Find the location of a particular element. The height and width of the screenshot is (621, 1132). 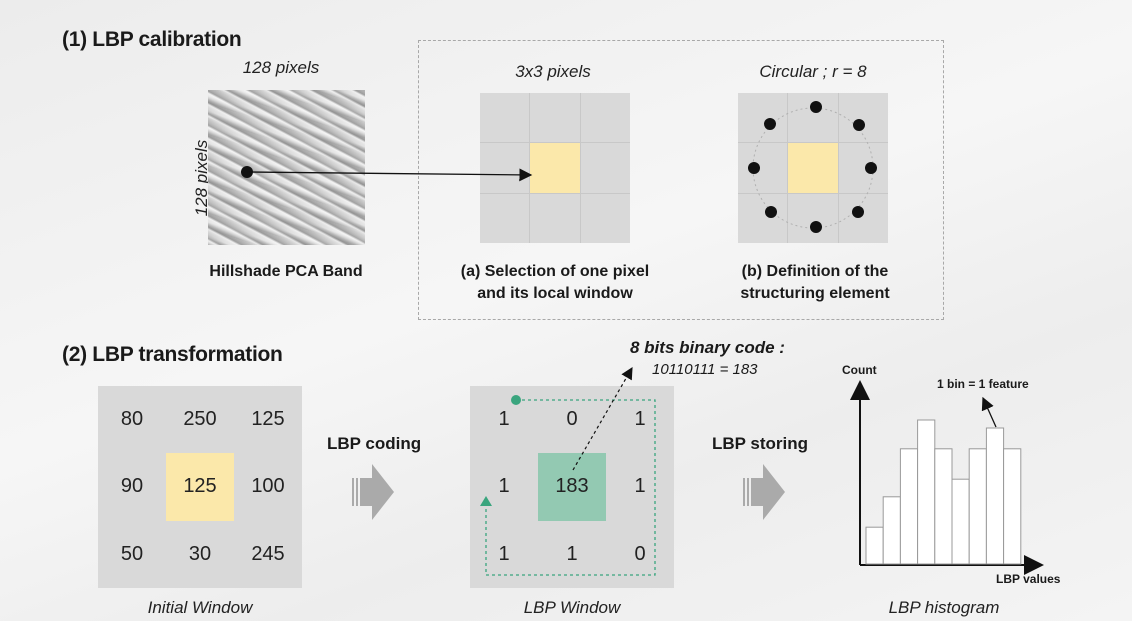

hillshade-image is located at coordinates (286, 167).